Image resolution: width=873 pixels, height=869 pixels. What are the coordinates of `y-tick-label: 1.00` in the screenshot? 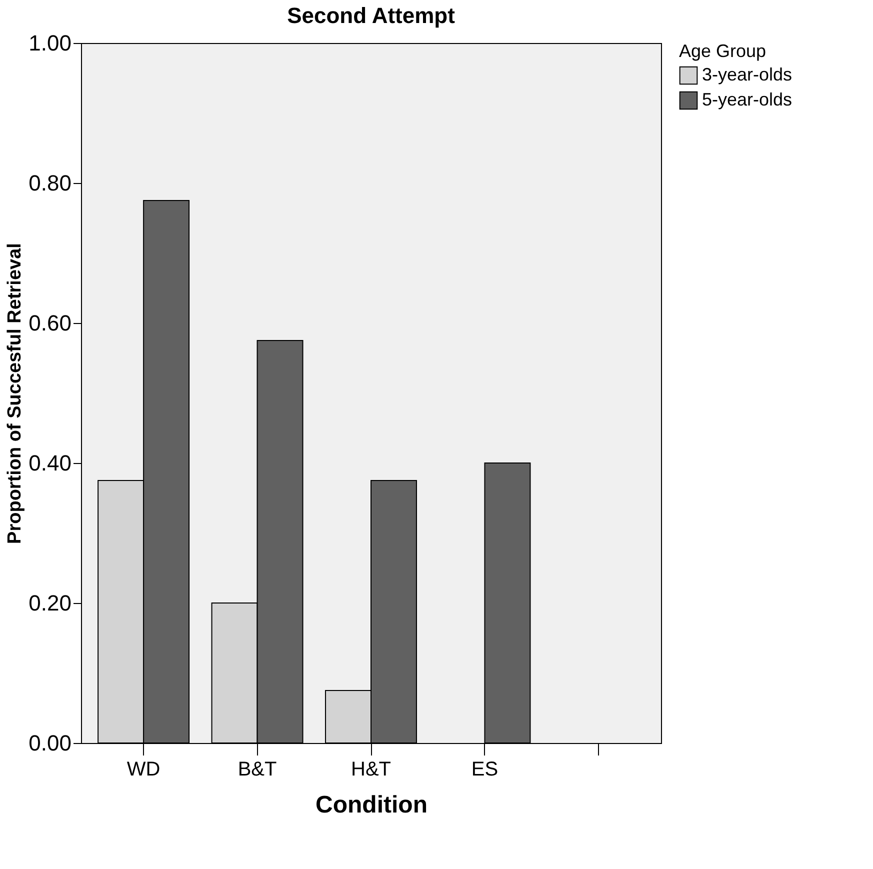 It's located at (50, 43).